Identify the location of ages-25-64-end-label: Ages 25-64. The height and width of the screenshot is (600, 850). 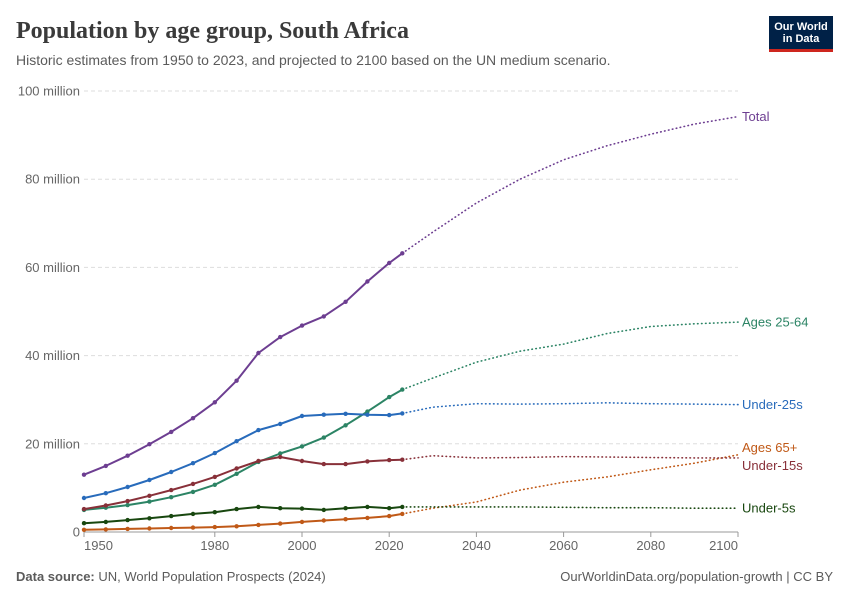
(775, 322).